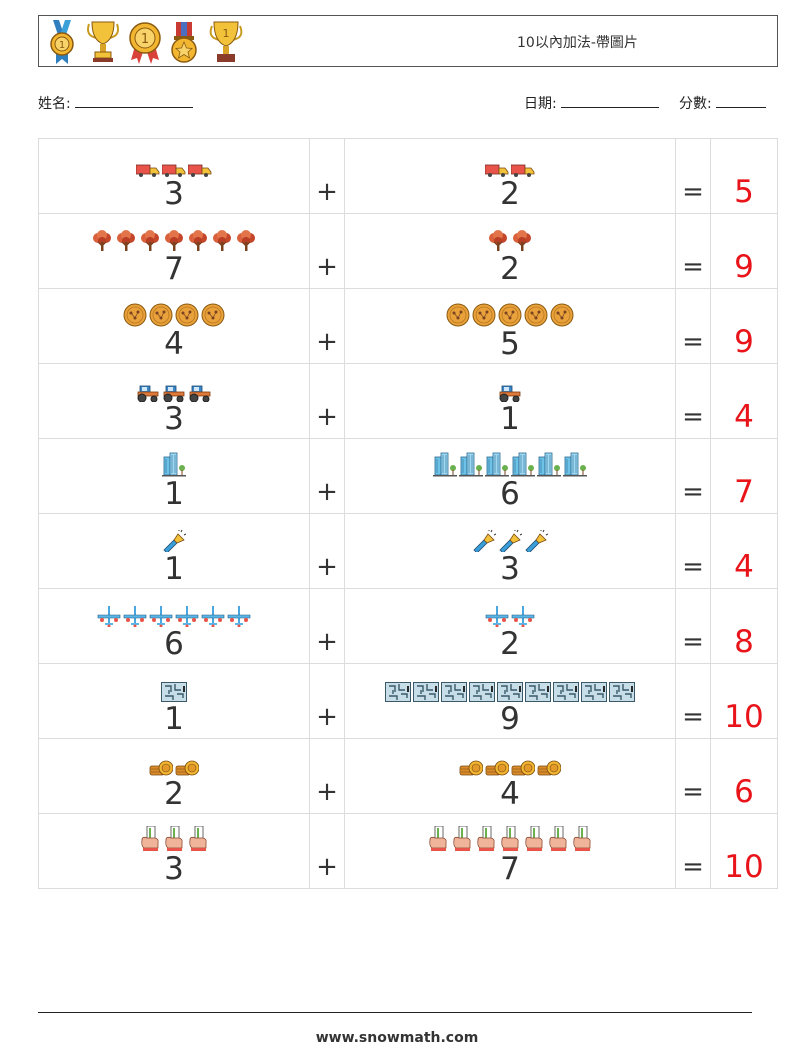 The image size is (794, 1053). I want to click on score-blank, so click(740, 100).